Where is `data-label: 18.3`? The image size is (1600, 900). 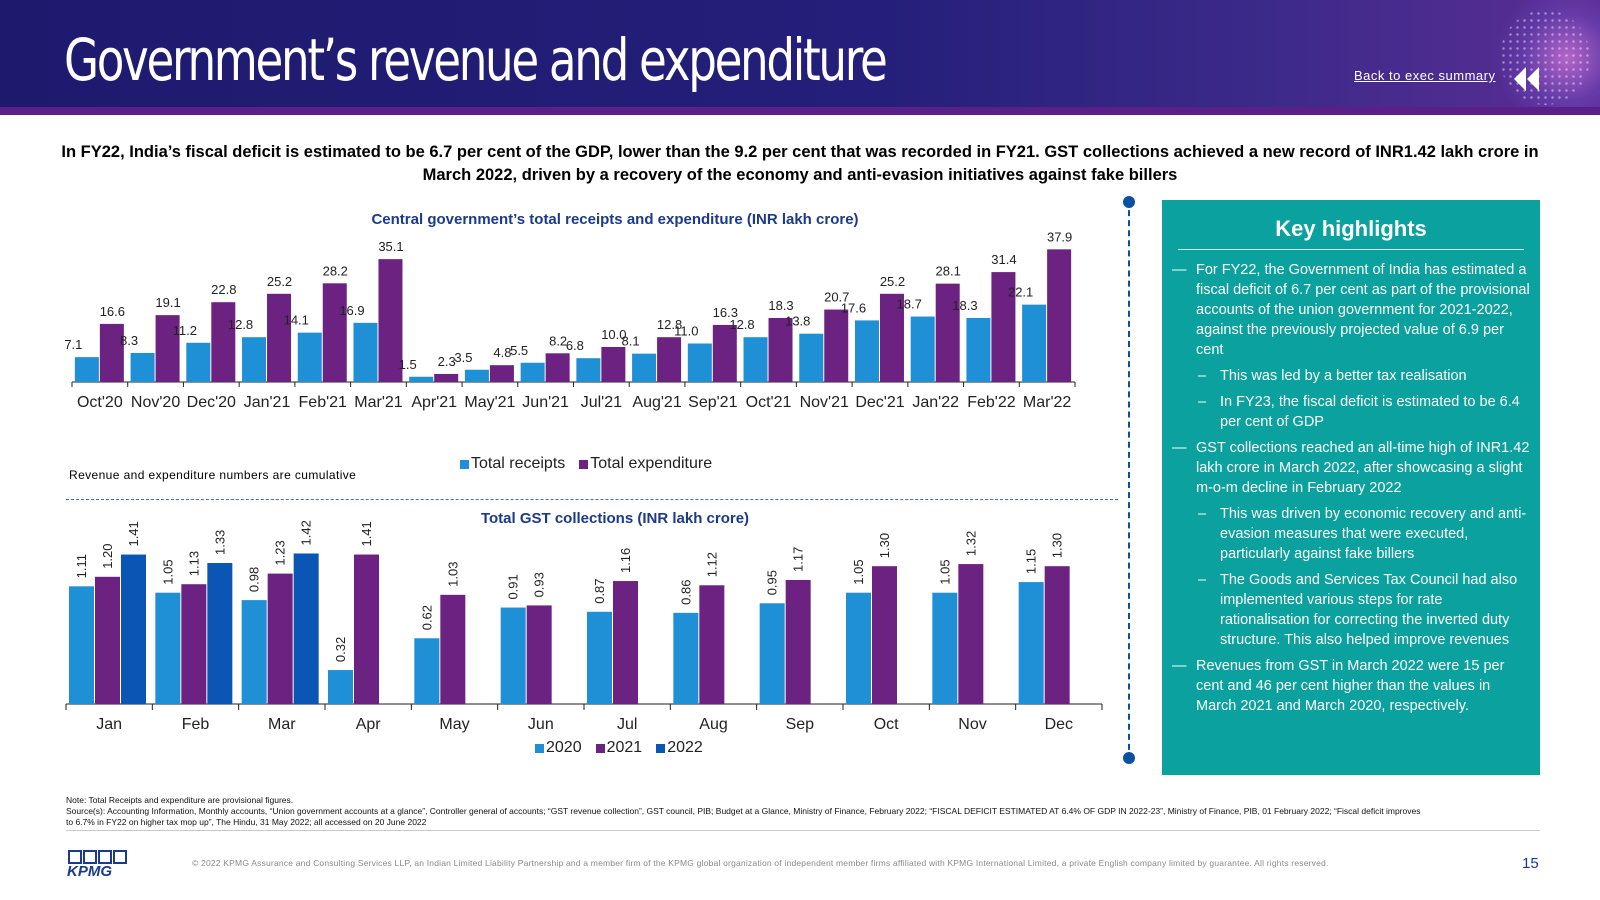
data-label: 18.3 is located at coordinates (964, 305).